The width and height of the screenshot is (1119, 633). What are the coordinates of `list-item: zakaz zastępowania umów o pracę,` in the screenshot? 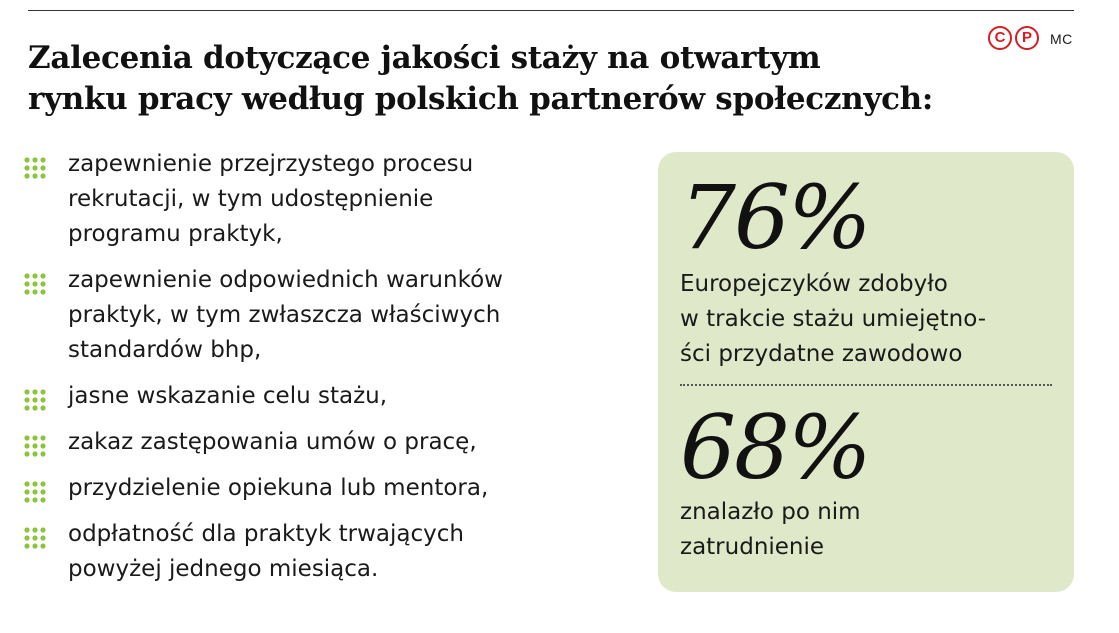 It's located at (324, 442).